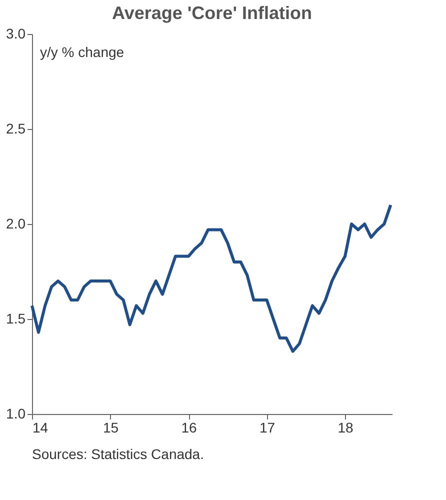  I want to click on y-tick-label: 2.5, so click(16, 128).